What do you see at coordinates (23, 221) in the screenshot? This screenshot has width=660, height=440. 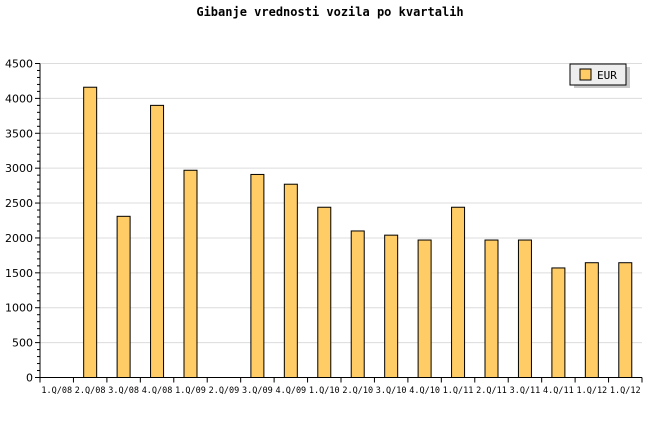 I see `y-axis: 0 500 1000 1500 2000 2500 3000 3500 4000 4500` at bounding box center [23, 221].